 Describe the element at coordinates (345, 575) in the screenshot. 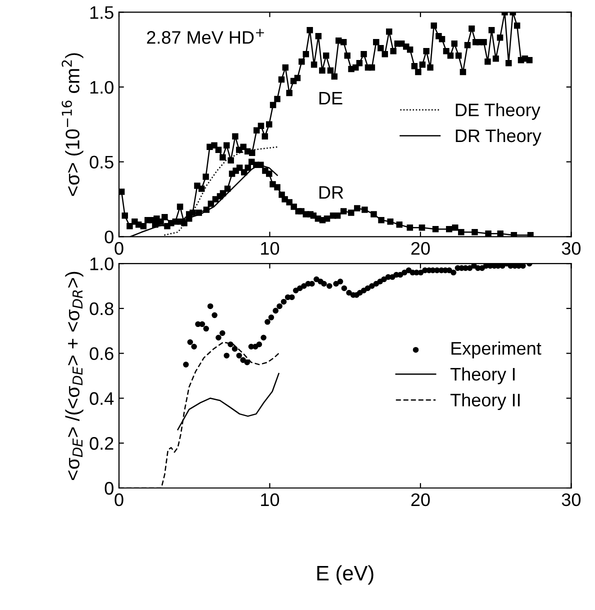

I see `x-axis-title: E (eV)` at that location.